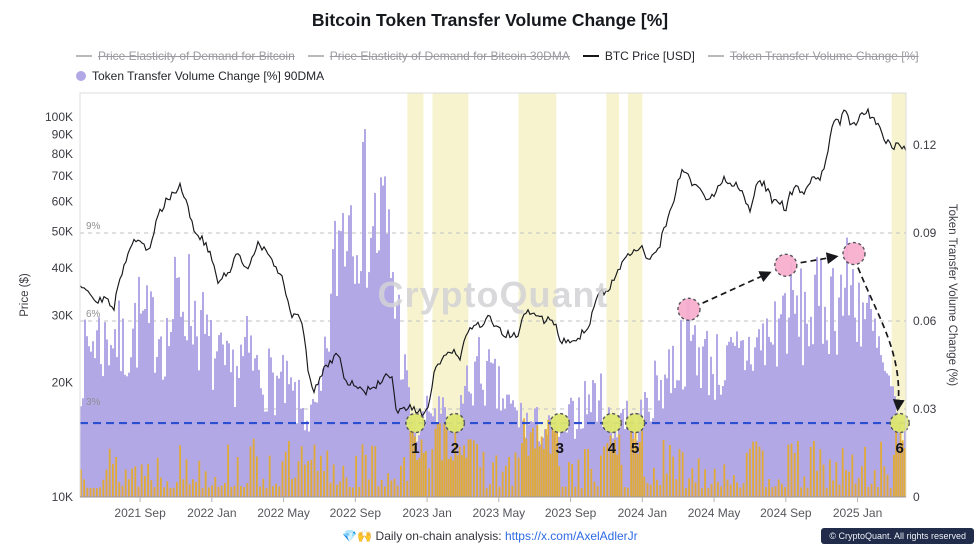 This screenshot has height=551, width=980. I want to click on green-dip-marker, so click(415, 423).